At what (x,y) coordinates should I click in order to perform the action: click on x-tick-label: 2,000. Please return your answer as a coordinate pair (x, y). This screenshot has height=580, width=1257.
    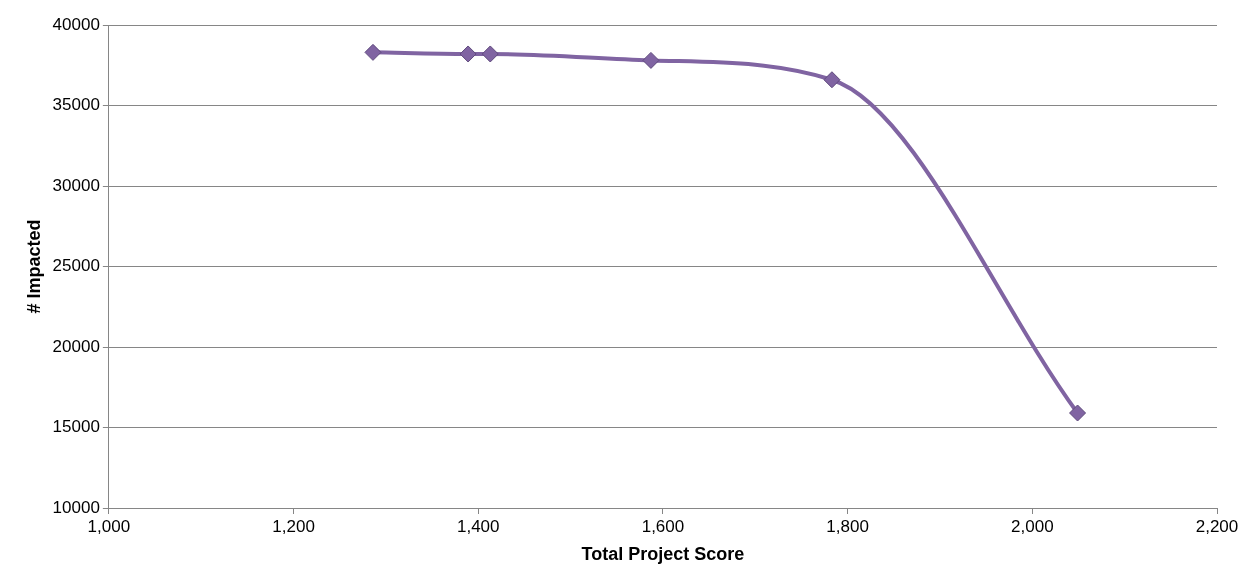
    Looking at the image, I should click on (1032, 526).